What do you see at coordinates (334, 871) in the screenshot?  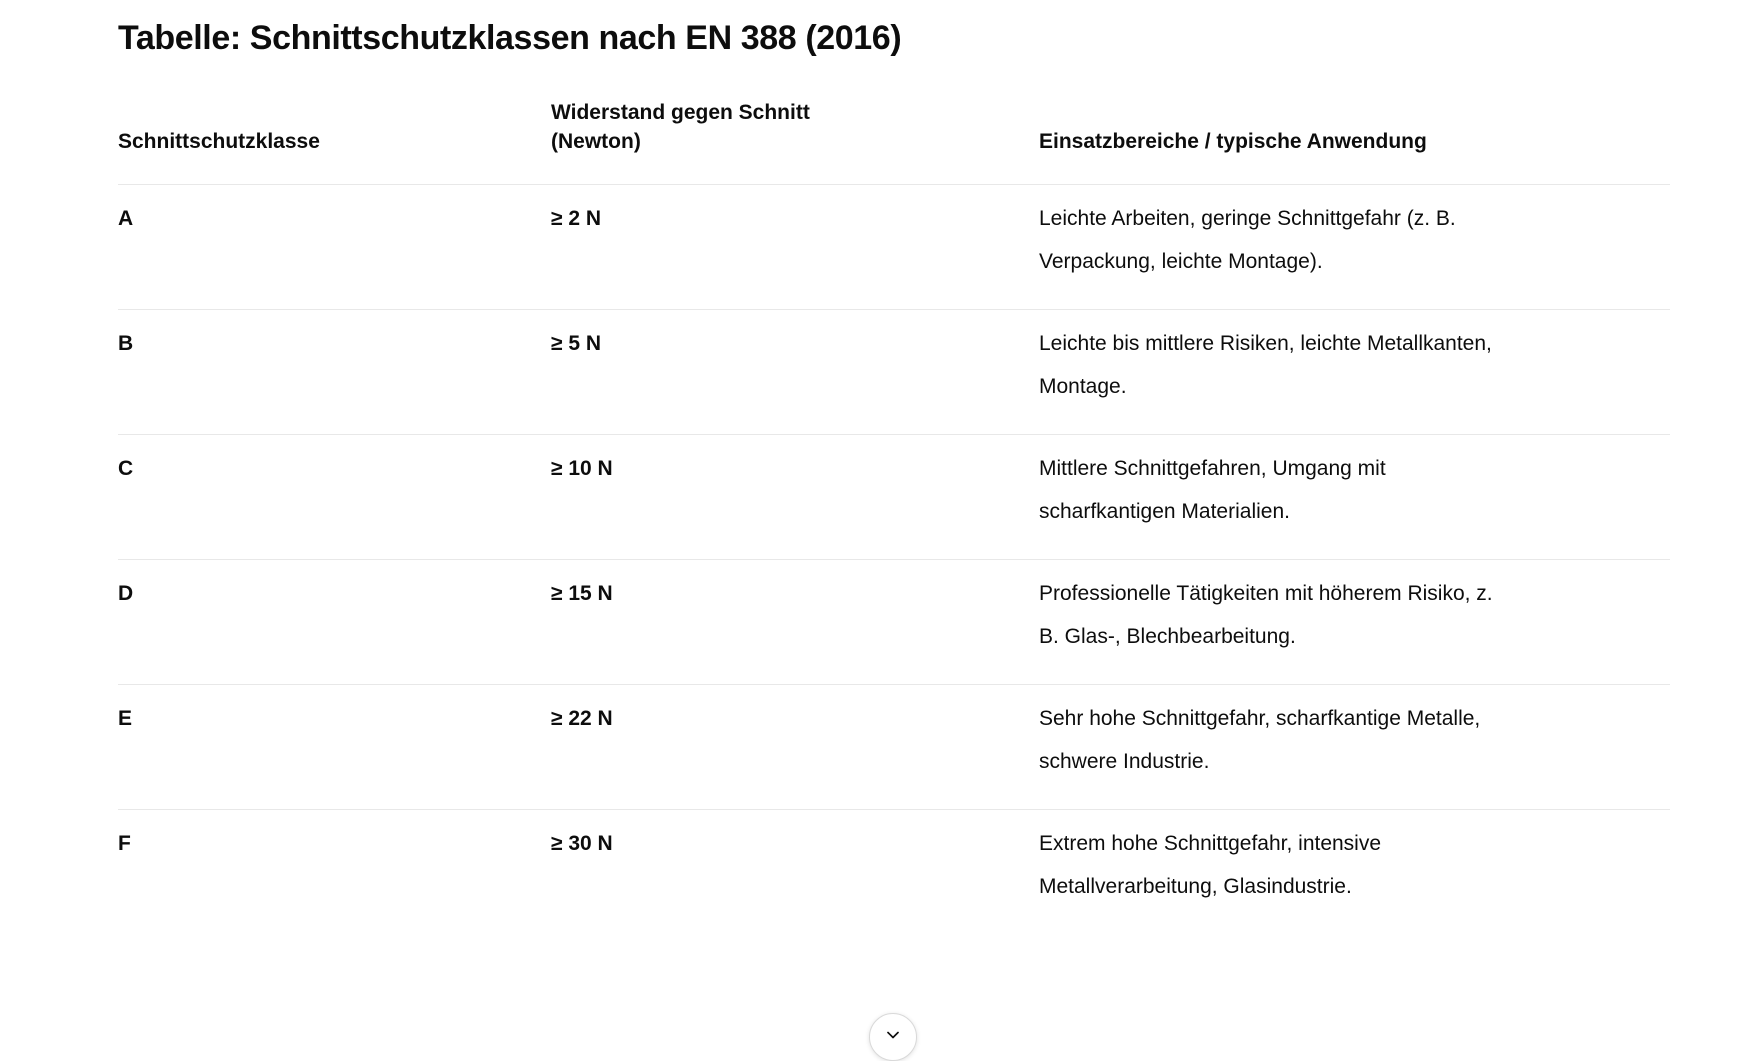 I see `class-cell: F` at bounding box center [334, 871].